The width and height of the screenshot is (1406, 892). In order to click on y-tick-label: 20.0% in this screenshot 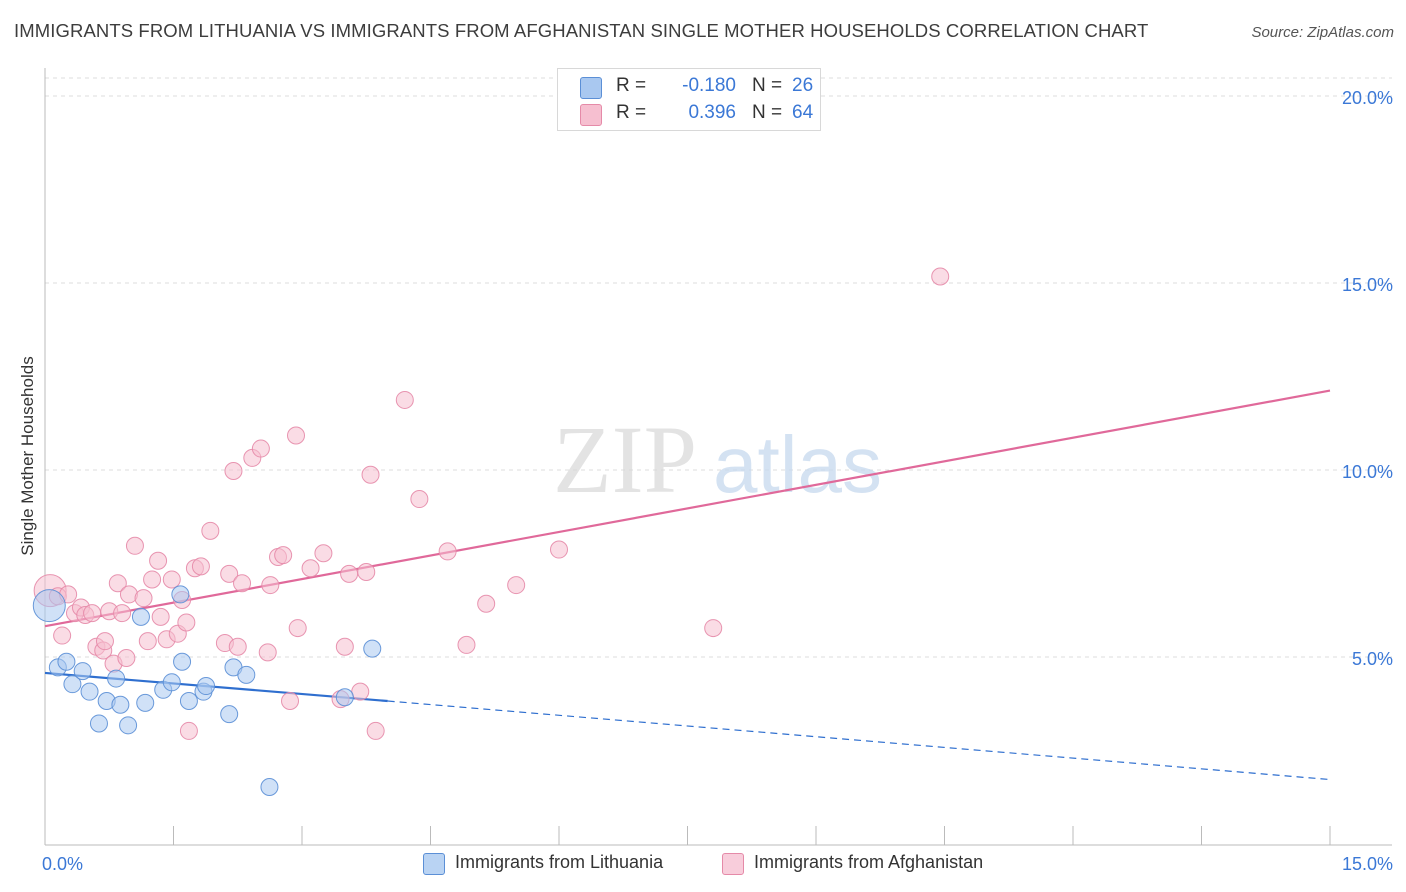, I will do `click(1367, 98)`.